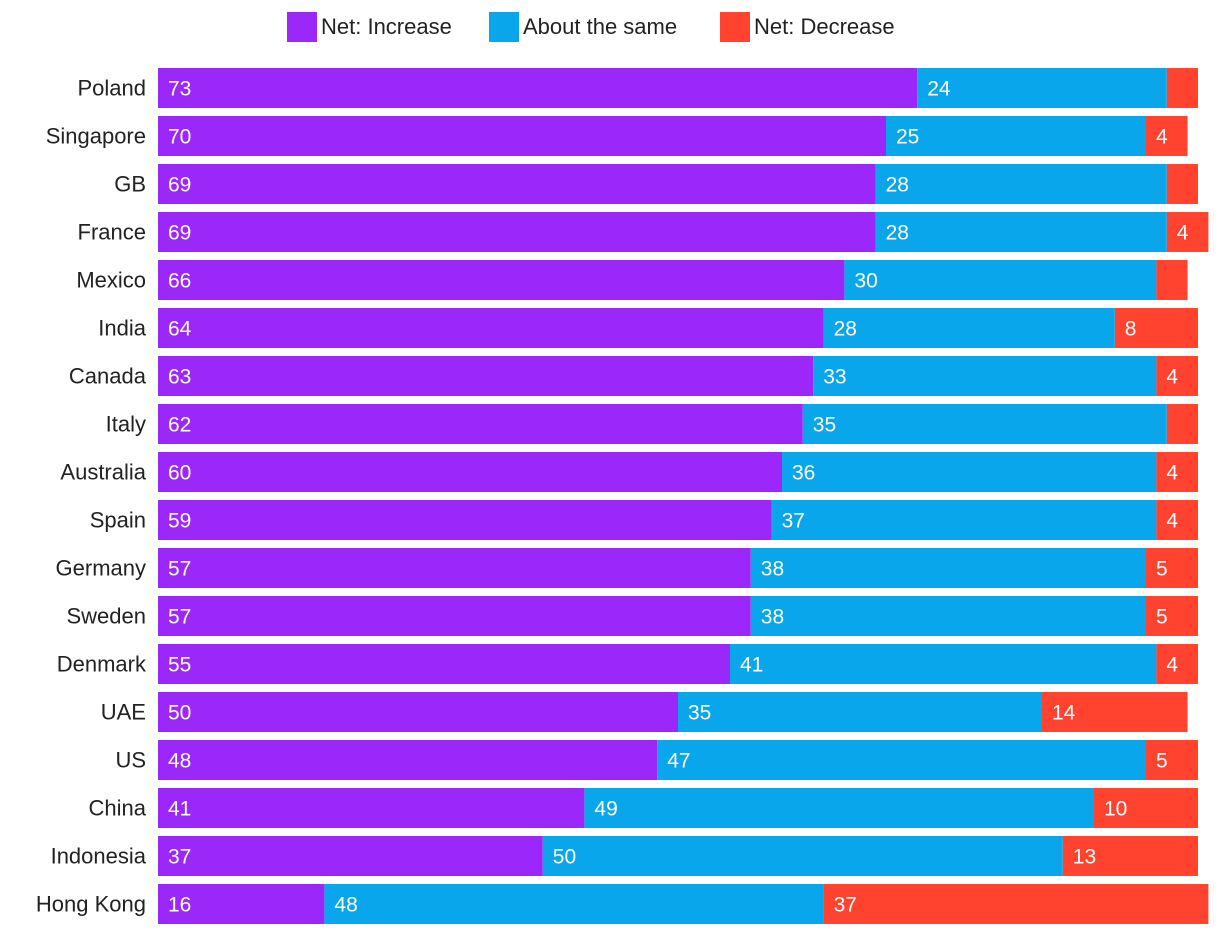 The width and height of the screenshot is (1220, 936). I want to click on value-label-net-decrease-singapore: 4, so click(1162, 137).